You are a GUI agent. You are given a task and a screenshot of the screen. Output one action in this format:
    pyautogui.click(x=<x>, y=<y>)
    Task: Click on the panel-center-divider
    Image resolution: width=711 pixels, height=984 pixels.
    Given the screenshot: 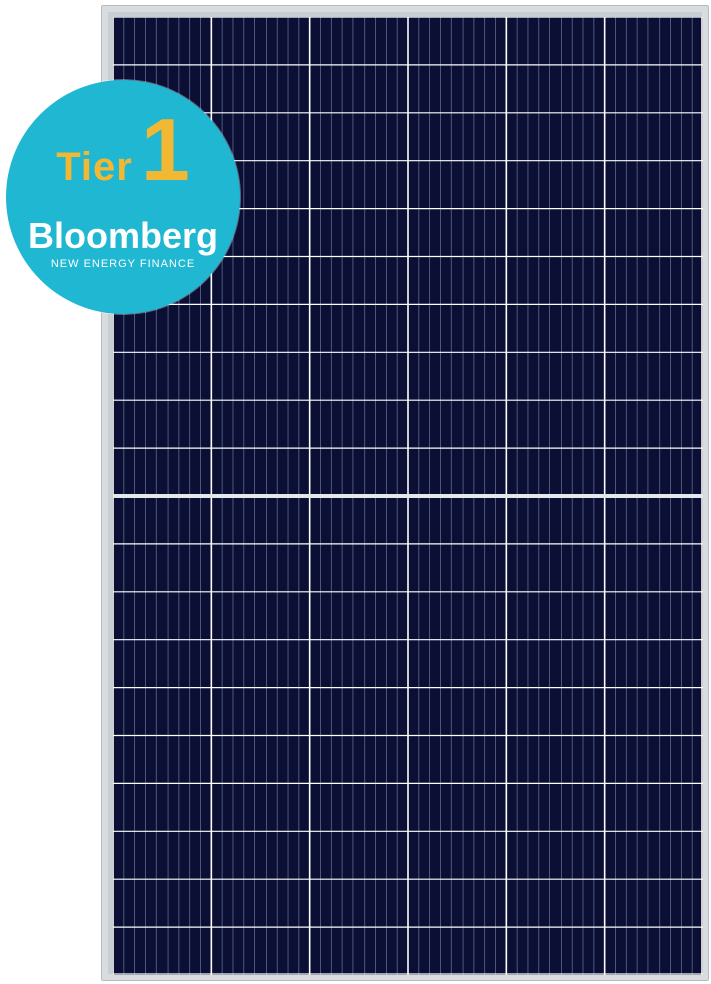 What is the action you would take?
    pyautogui.click(x=408, y=496)
    